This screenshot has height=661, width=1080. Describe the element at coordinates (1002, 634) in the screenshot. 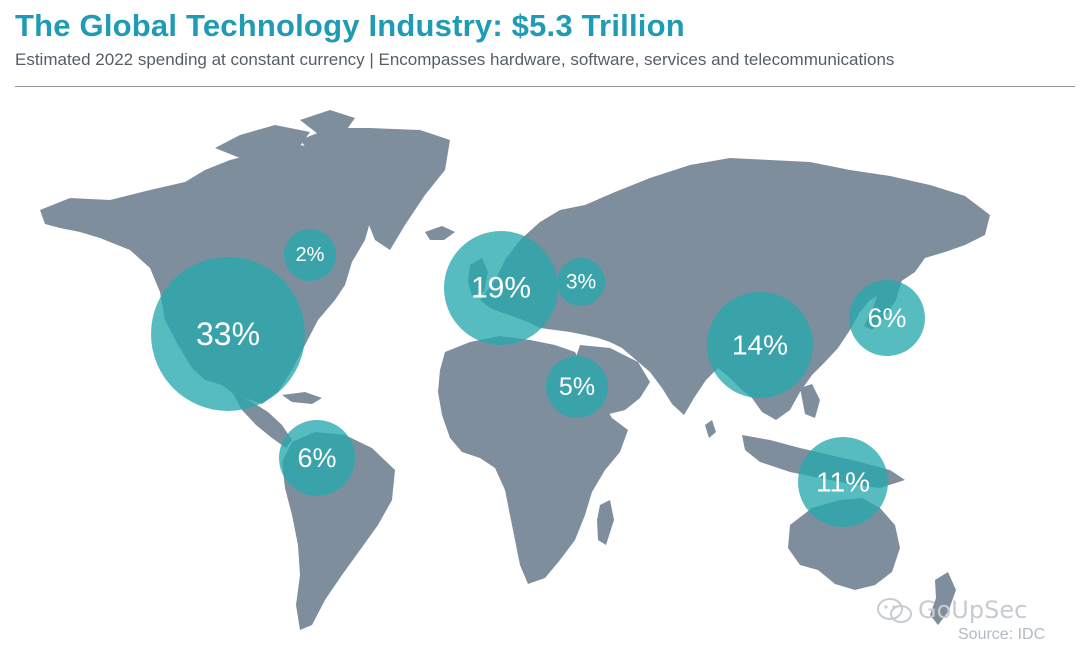

I see `source-note: Source: IDC` at that location.